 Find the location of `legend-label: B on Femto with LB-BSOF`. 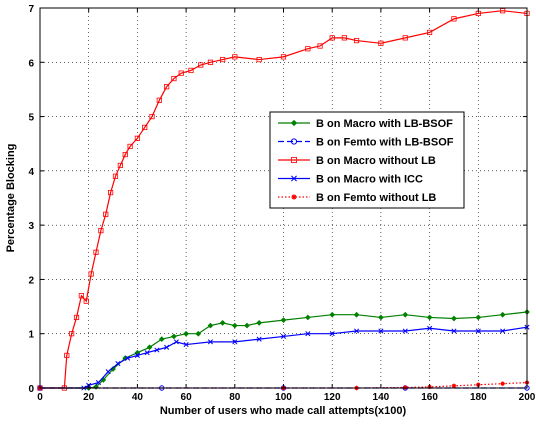

legend-label: B on Femto with LB-BSOF is located at coordinates (385, 143).